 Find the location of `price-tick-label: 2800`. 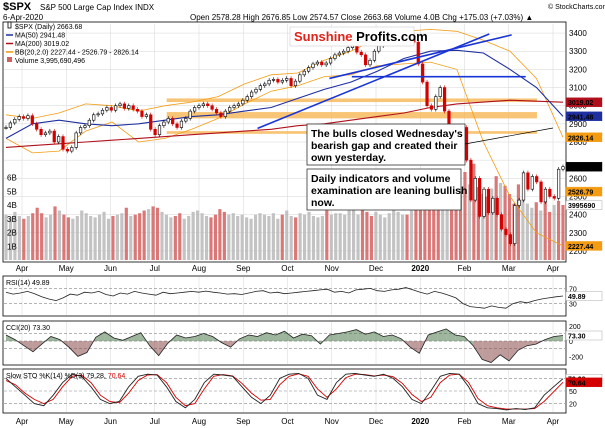

price-tick-label: 2800 is located at coordinates (578, 142).